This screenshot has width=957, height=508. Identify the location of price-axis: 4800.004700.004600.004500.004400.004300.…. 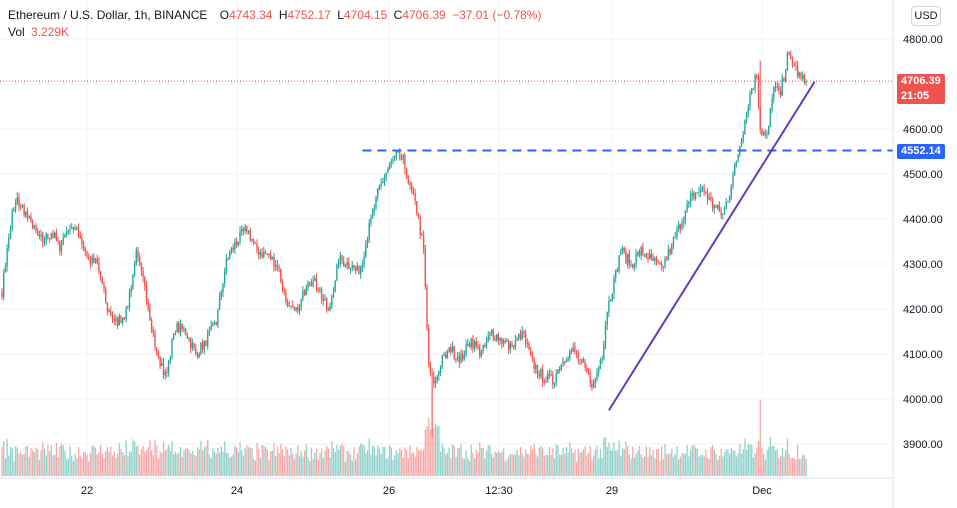
(917, 254).